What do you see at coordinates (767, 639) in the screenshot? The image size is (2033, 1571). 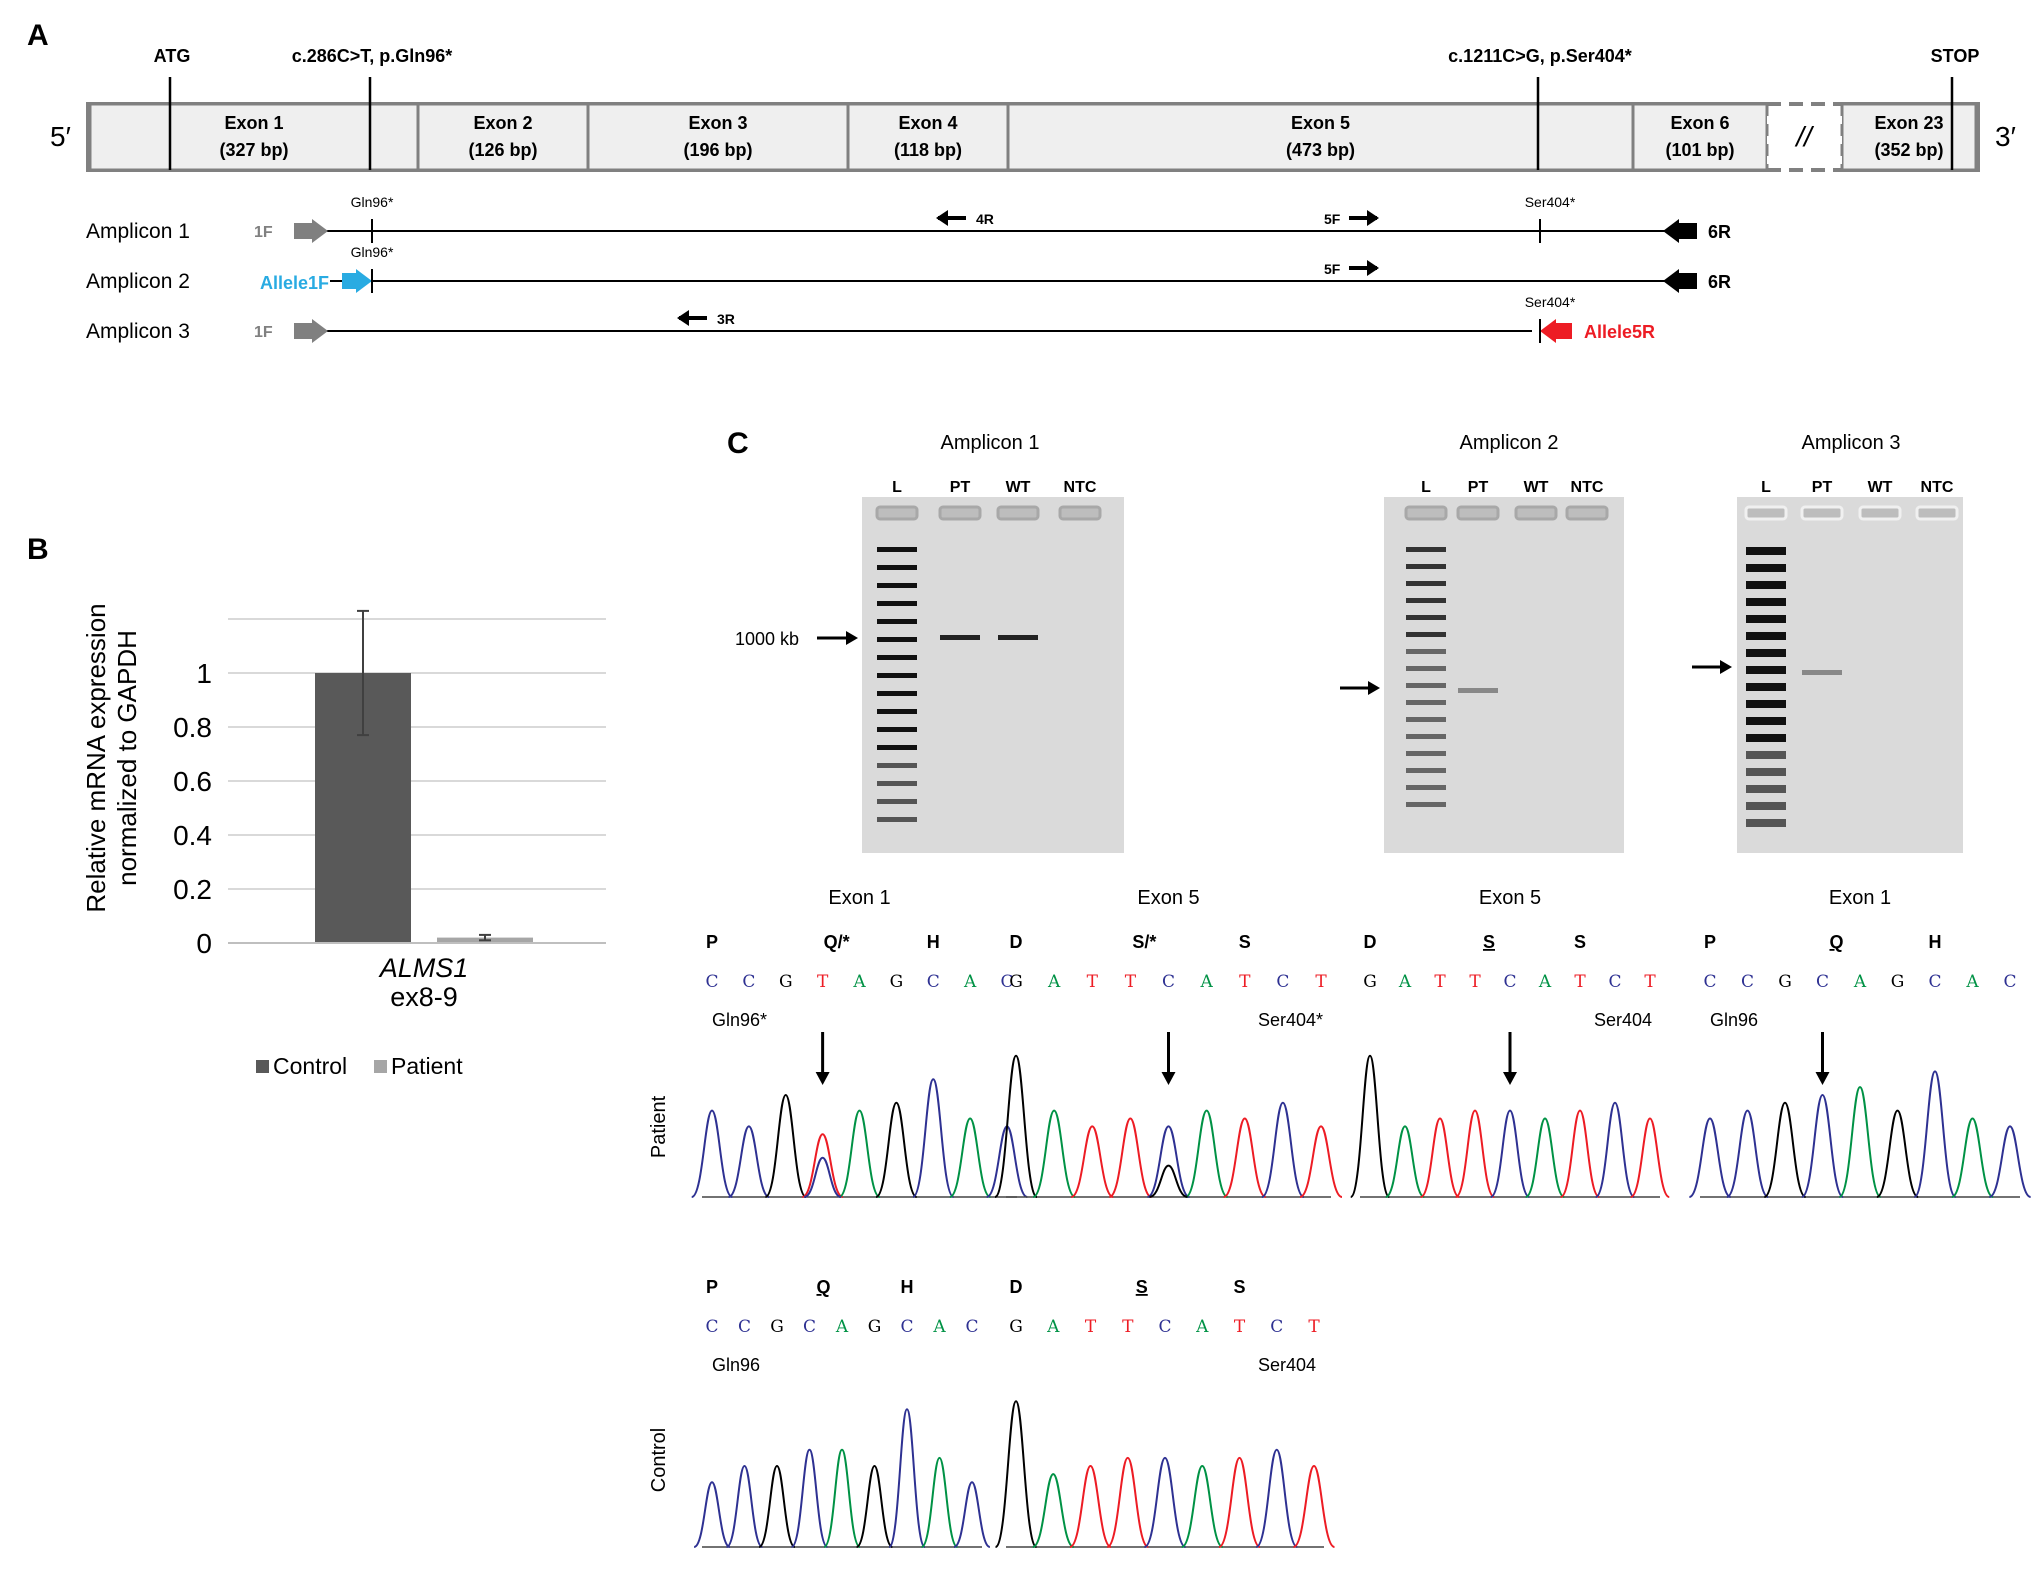 I see `gel-size-marker-label: 1000 kb` at bounding box center [767, 639].